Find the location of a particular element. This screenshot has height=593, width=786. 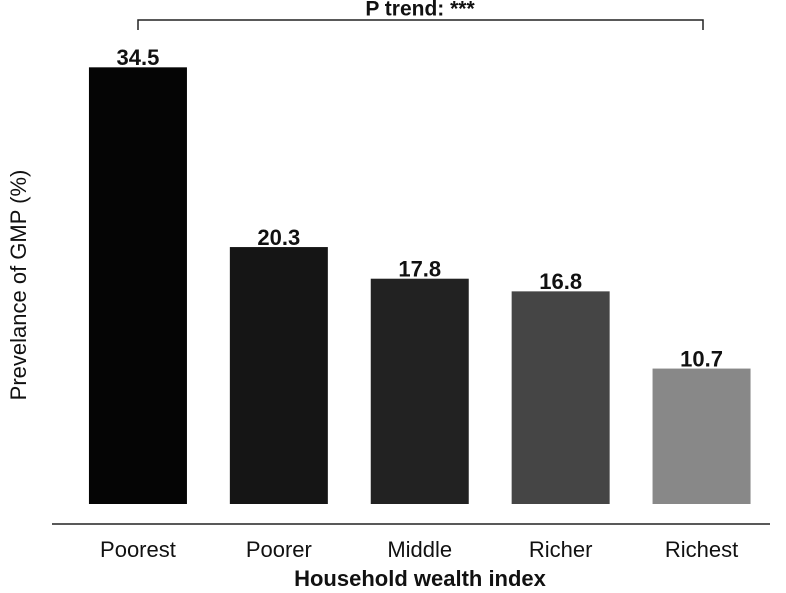

value-label: 10.7 is located at coordinates (701, 358).